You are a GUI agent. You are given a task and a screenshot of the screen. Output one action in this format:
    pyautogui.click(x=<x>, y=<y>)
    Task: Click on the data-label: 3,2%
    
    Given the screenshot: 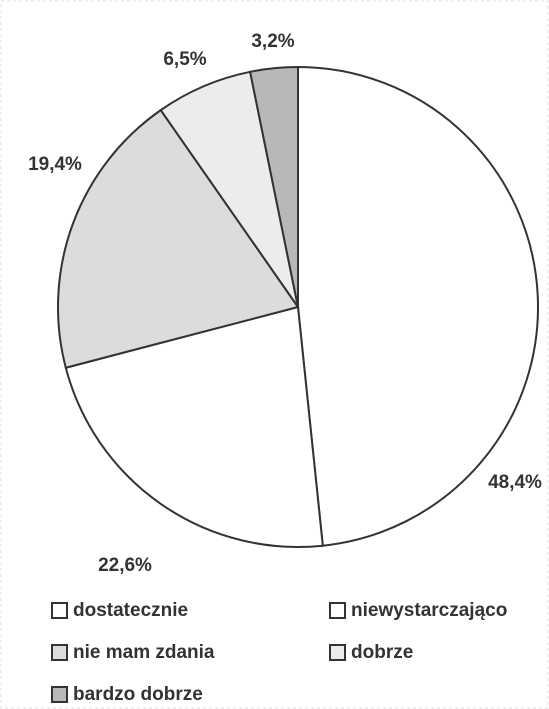 What is the action you would take?
    pyautogui.click(x=272, y=41)
    